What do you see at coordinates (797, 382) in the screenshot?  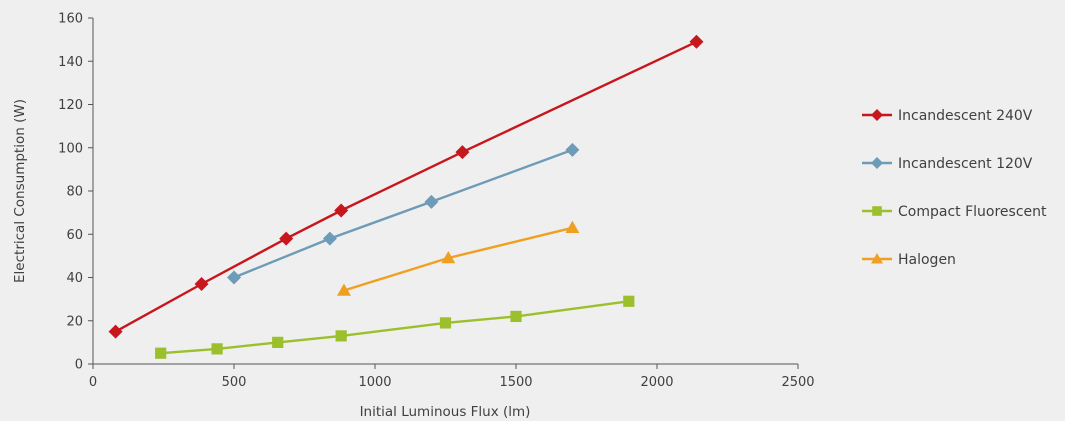 I see `x-tick-label: 2500` at bounding box center [797, 382].